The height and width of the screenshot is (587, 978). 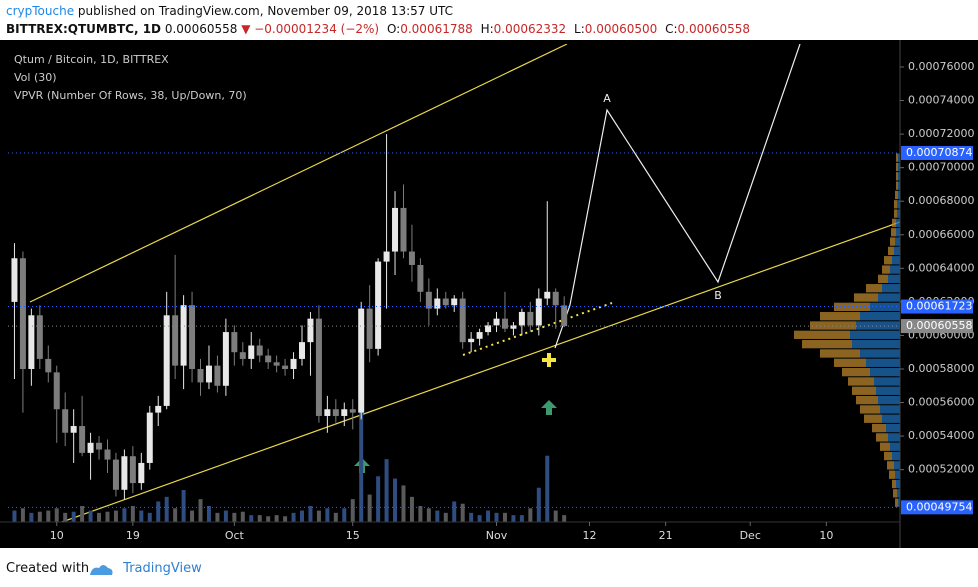 What do you see at coordinates (40, 11) in the screenshot?
I see `author: crypTouche` at bounding box center [40, 11].